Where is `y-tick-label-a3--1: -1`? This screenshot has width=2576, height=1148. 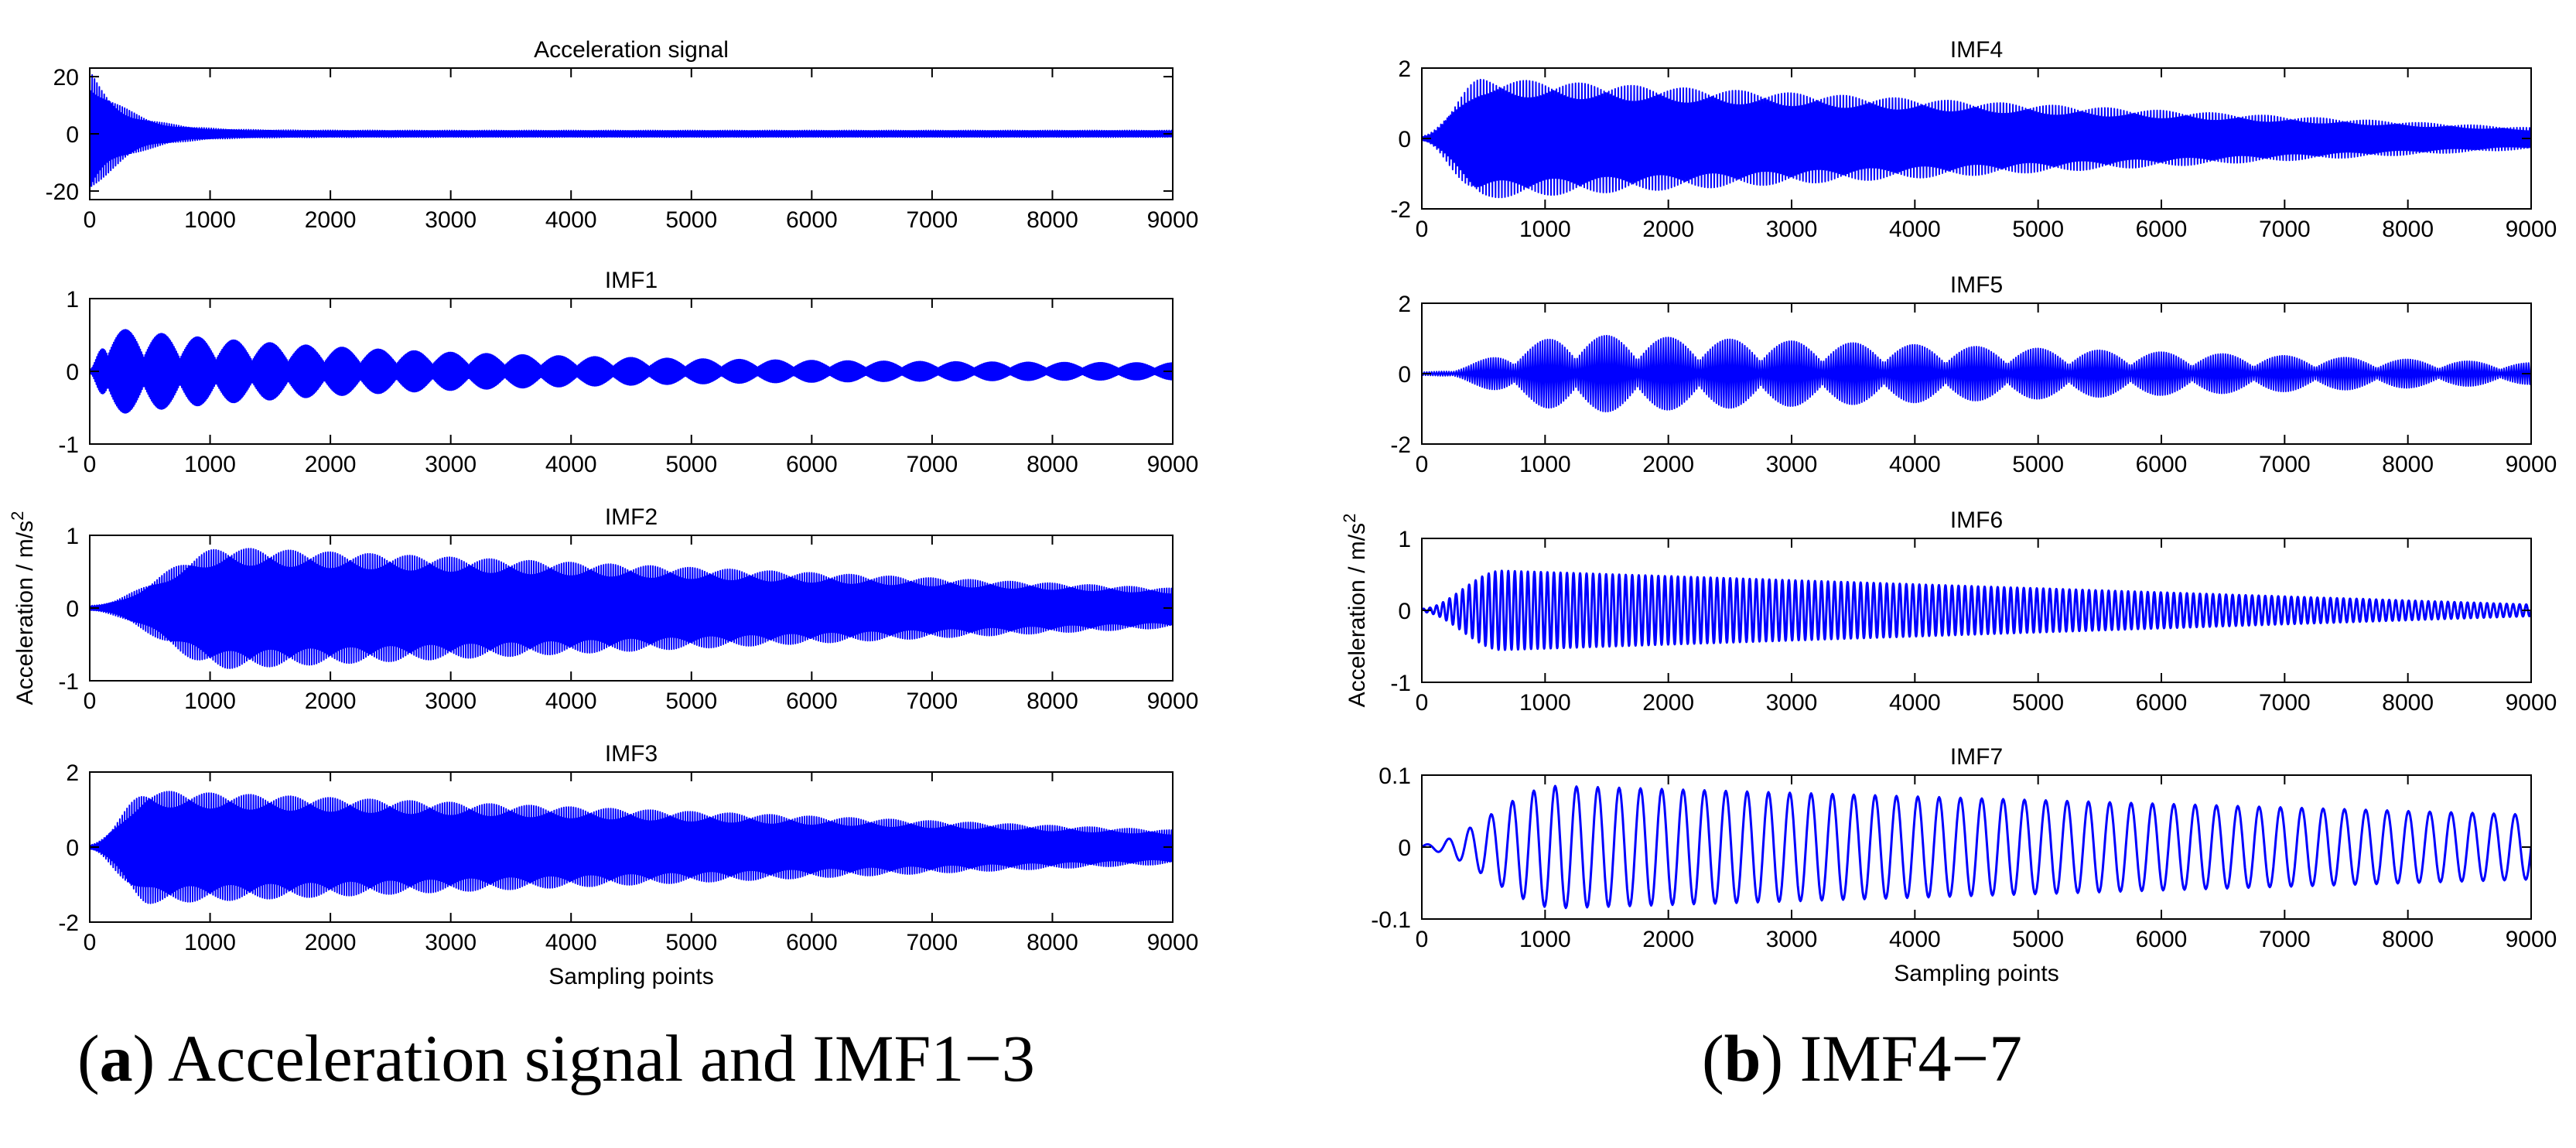 y-tick-label-a3--1: -1 is located at coordinates (68, 682).